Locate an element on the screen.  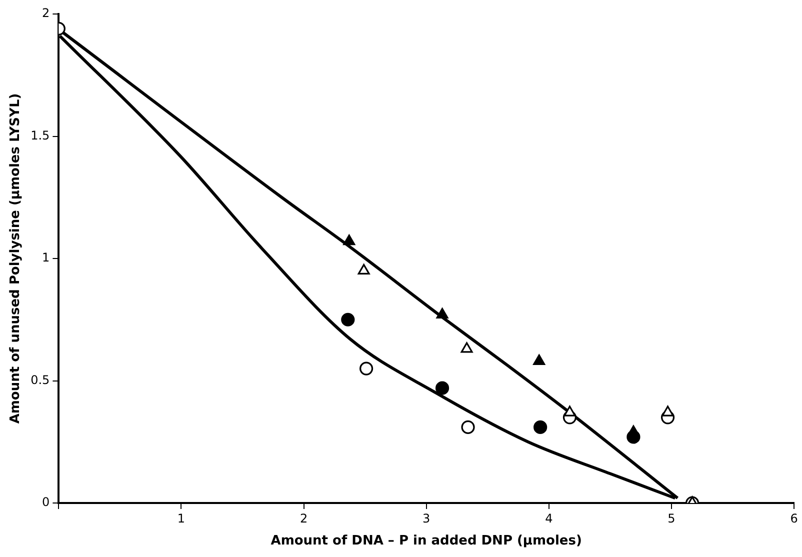
x-tick-label: 6 is located at coordinates (794, 518).